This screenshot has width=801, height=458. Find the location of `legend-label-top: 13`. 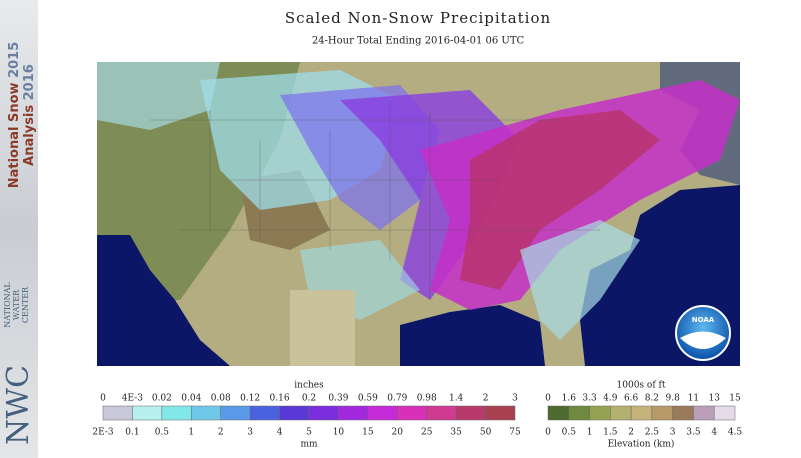

legend-label-top: 13 is located at coordinates (714, 399).